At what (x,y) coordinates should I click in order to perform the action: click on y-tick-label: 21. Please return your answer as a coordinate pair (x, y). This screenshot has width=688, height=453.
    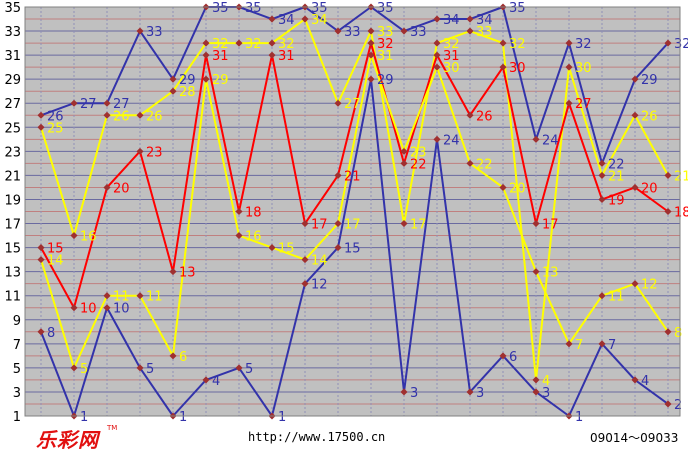
    Looking at the image, I should click on (12, 176).